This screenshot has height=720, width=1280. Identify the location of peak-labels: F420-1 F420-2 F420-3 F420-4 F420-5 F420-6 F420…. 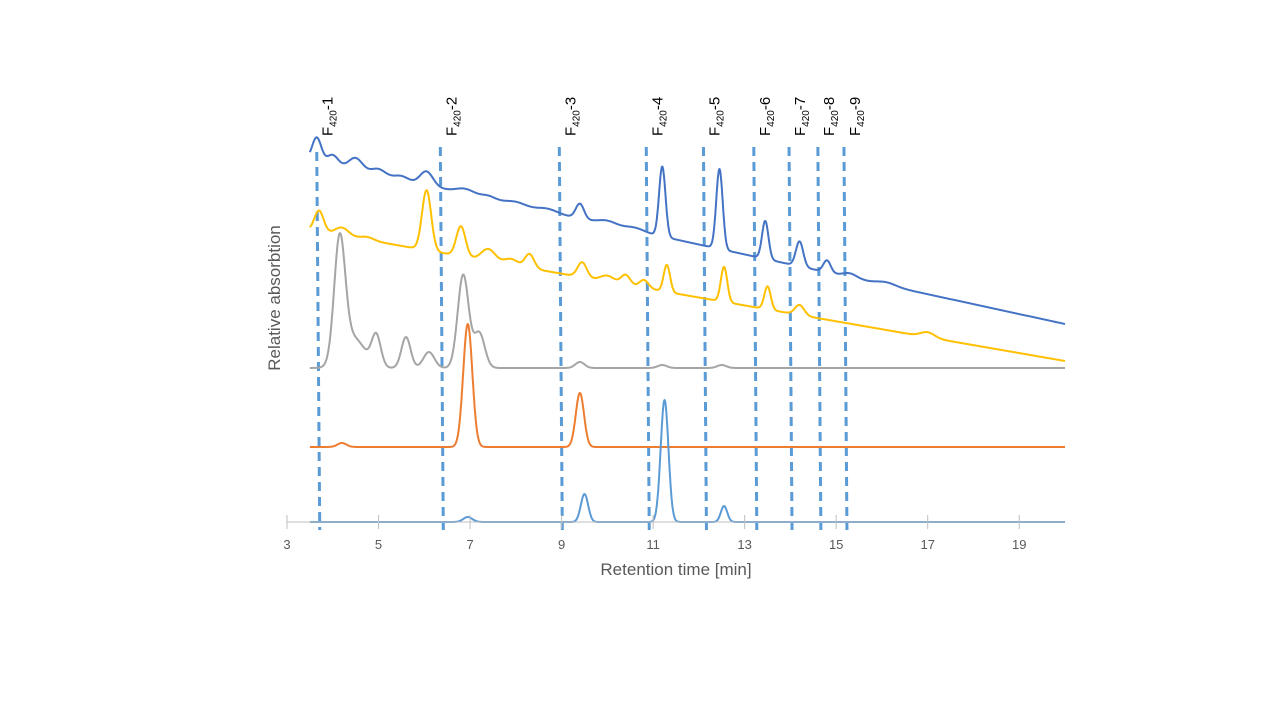
(593, 116).